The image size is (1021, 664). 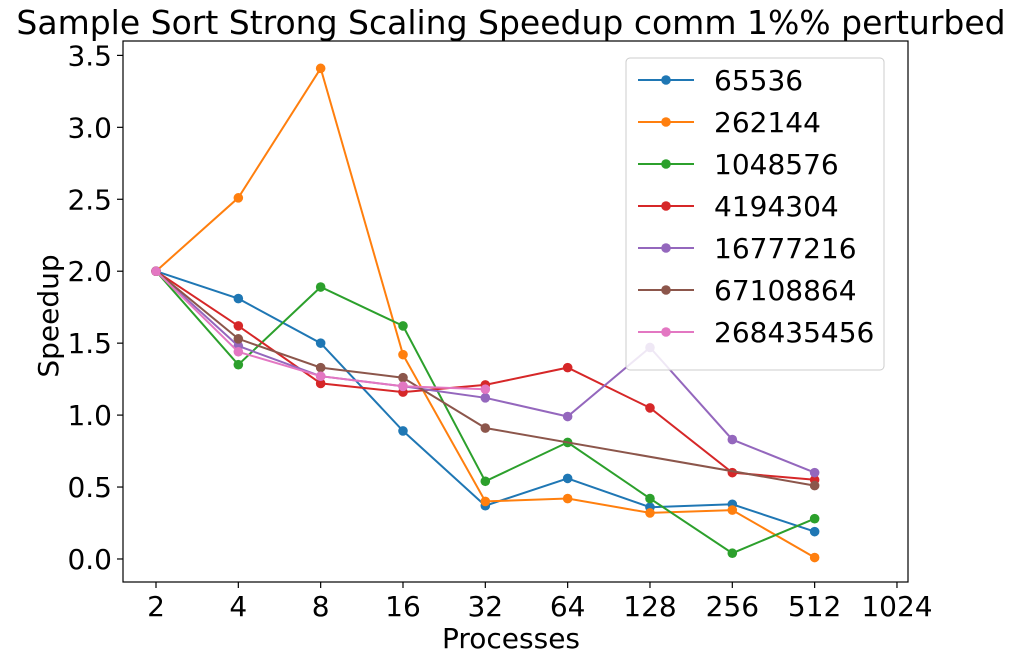 I want to click on y-tick-label: 1.0, so click(x=89, y=415).